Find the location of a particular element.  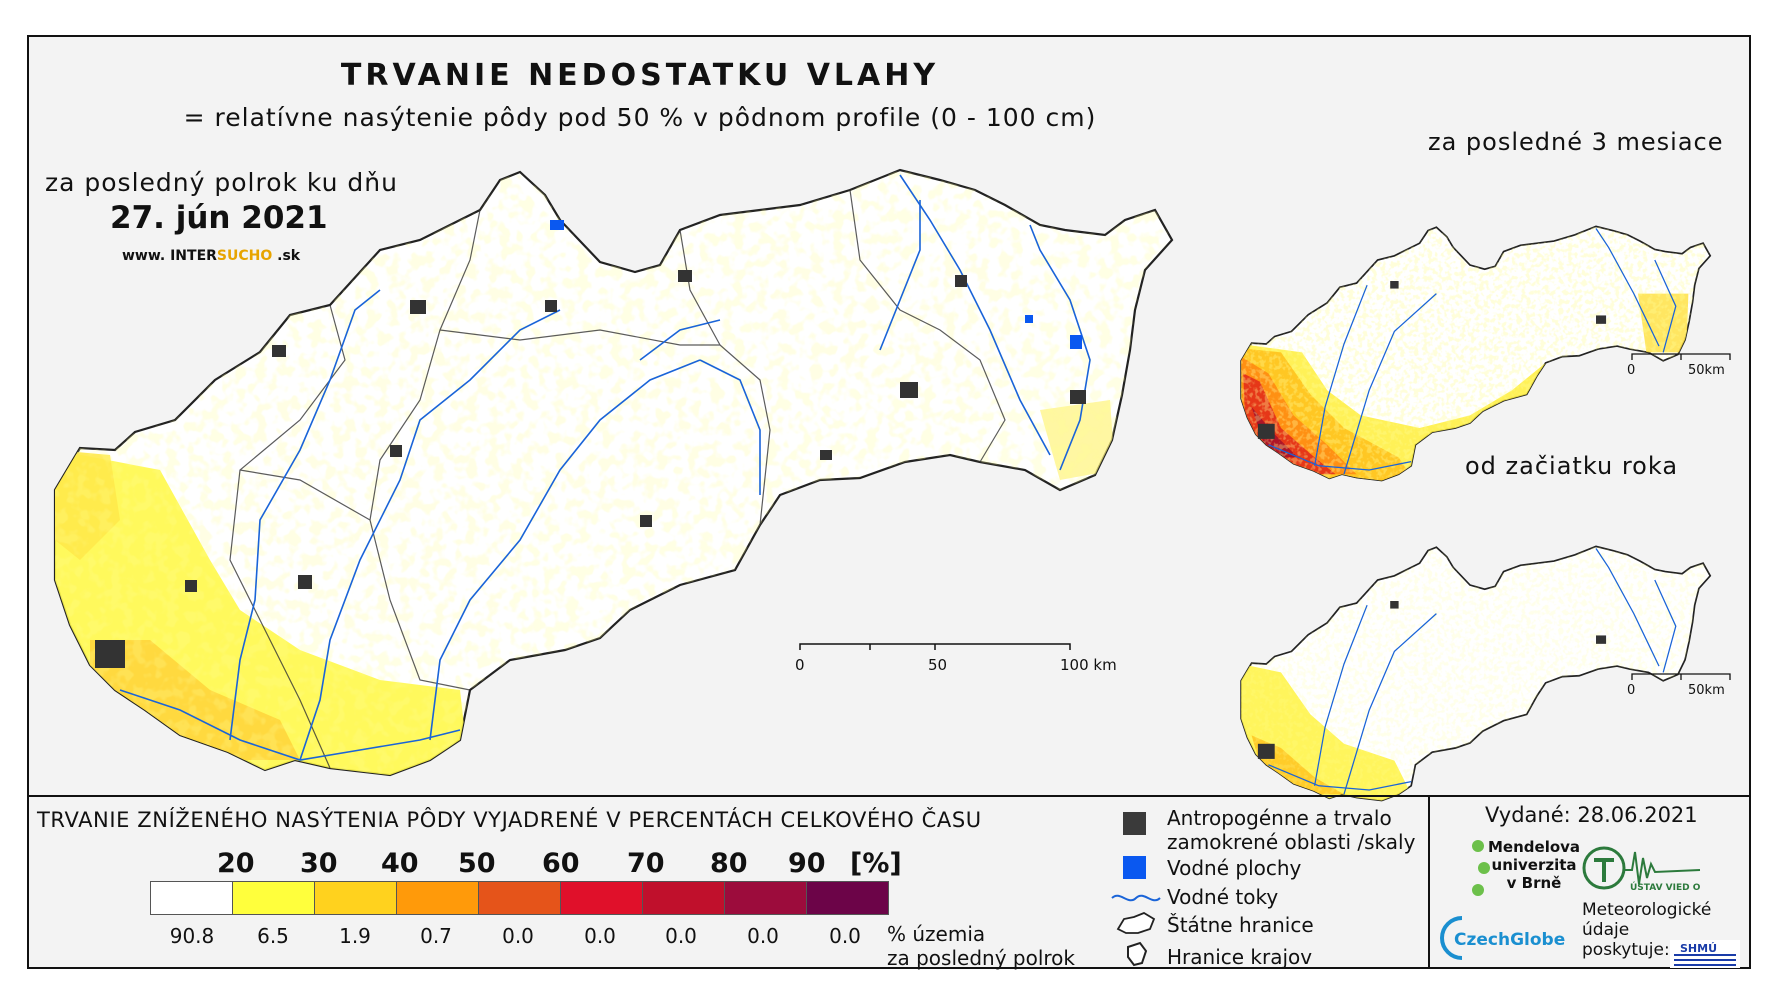

main-scale-tick-0: 0 is located at coordinates (800, 665).